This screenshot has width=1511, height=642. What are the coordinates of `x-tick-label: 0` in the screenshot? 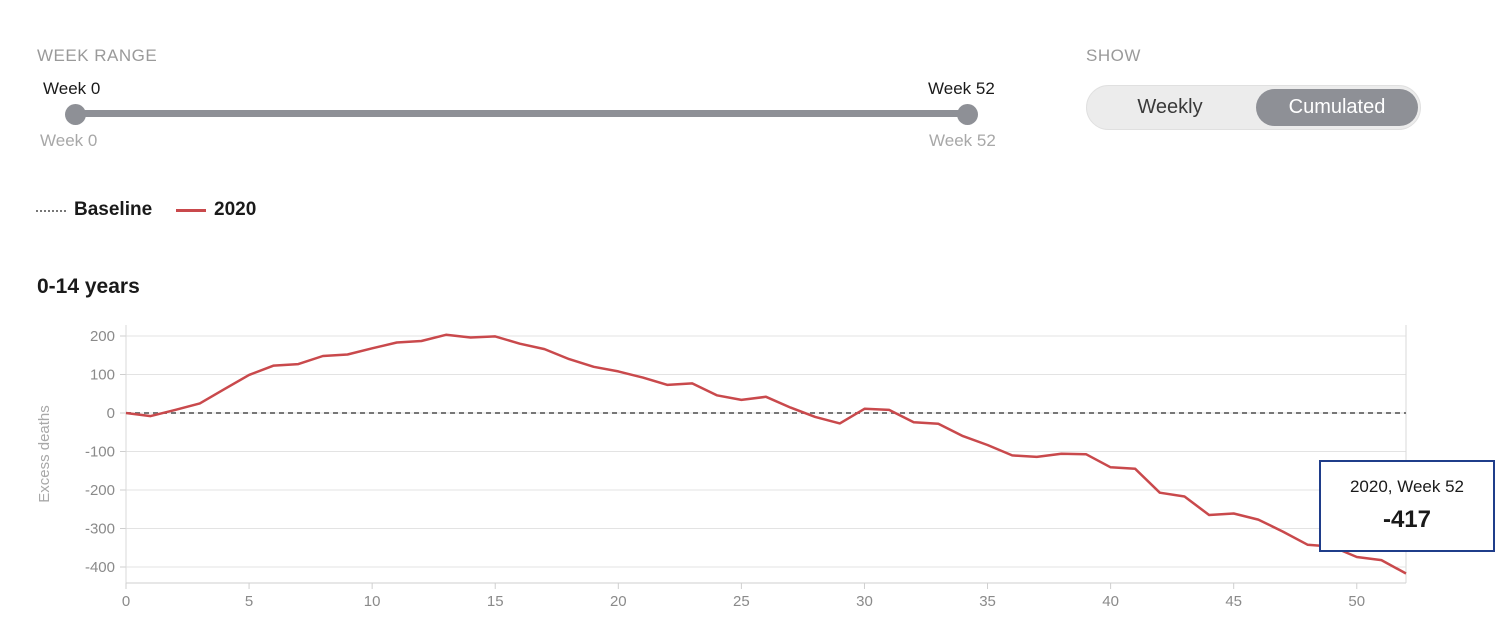 It's located at (126, 601).